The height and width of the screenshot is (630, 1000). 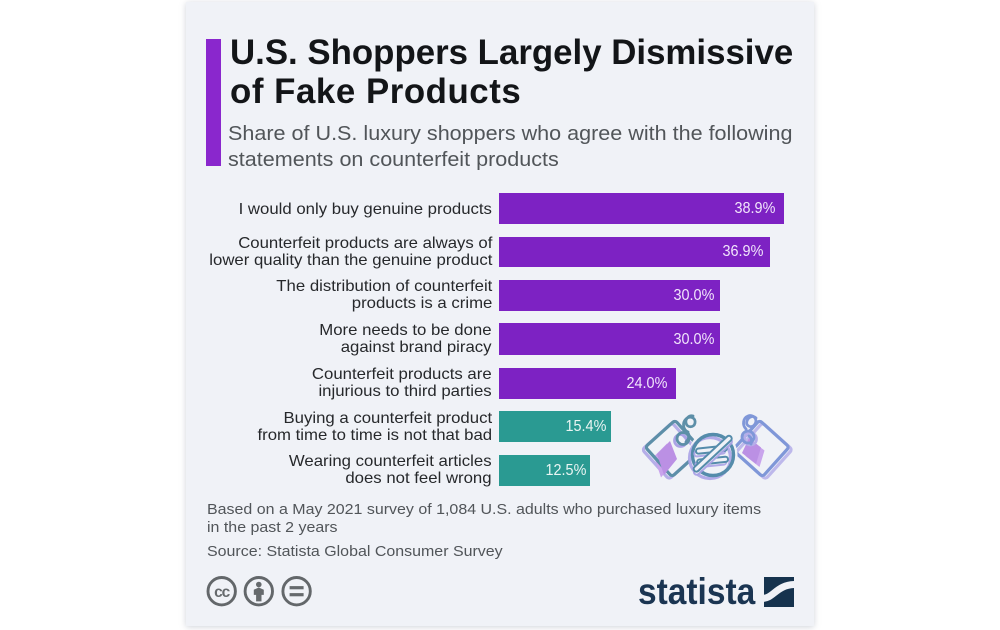 I want to click on svg-text: cc, so click(x=222, y=592).